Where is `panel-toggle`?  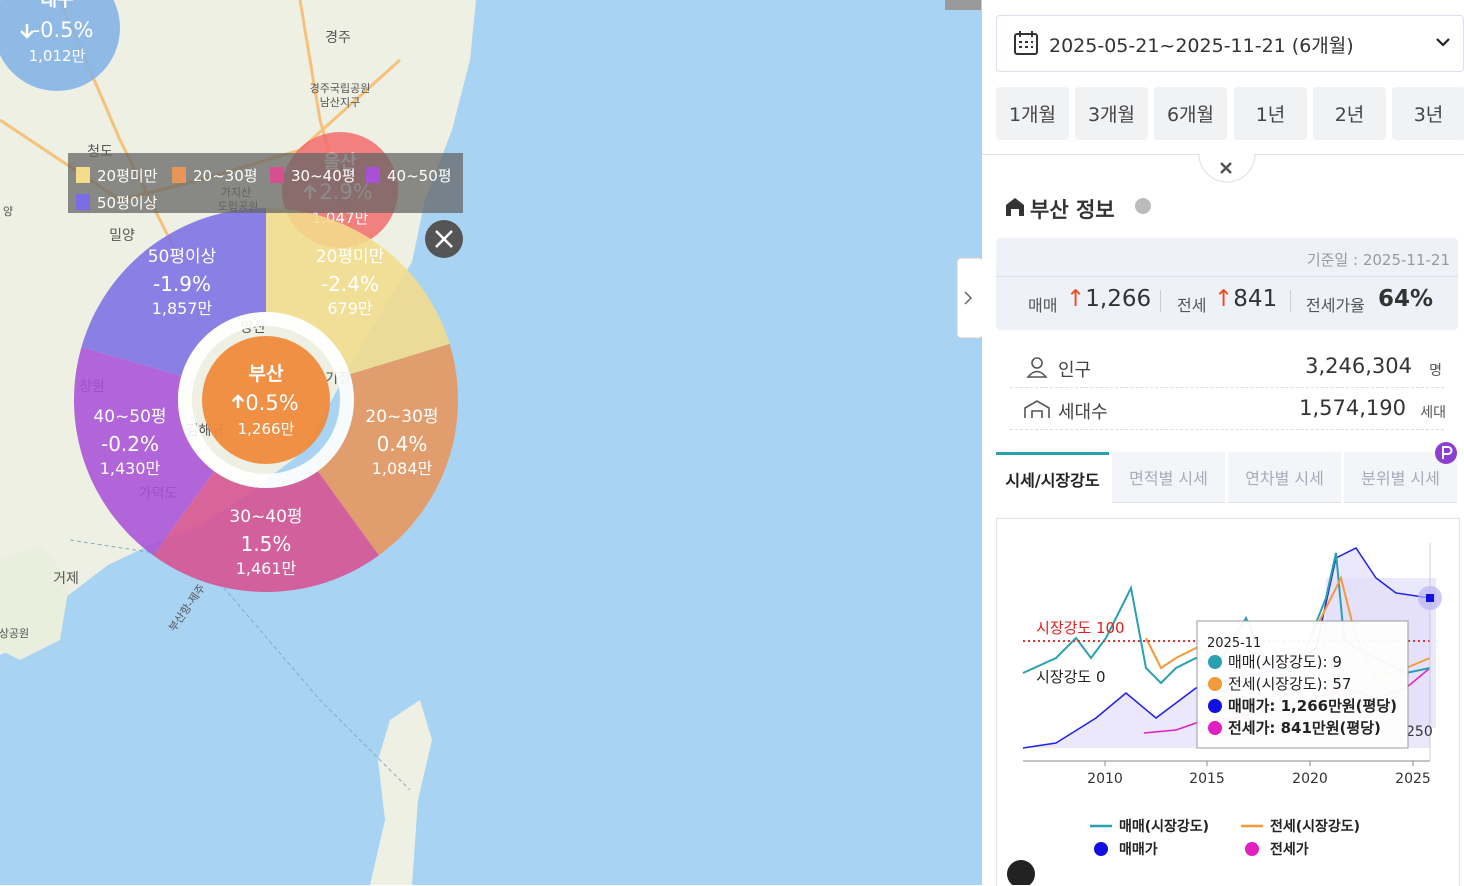
panel-toggle is located at coordinates (969, 298).